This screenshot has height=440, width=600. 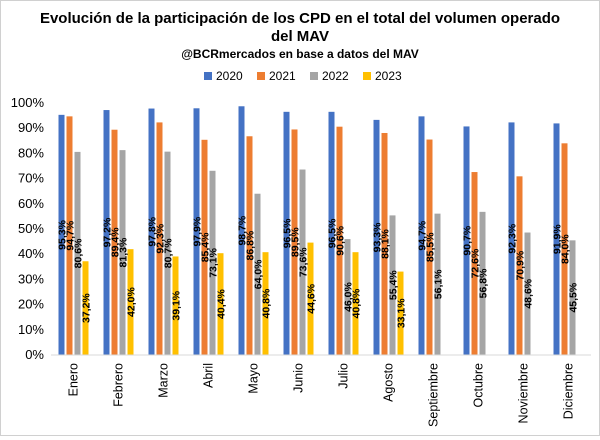 I want to click on x-category-label: Septiembre, so click(x=434, y=395).